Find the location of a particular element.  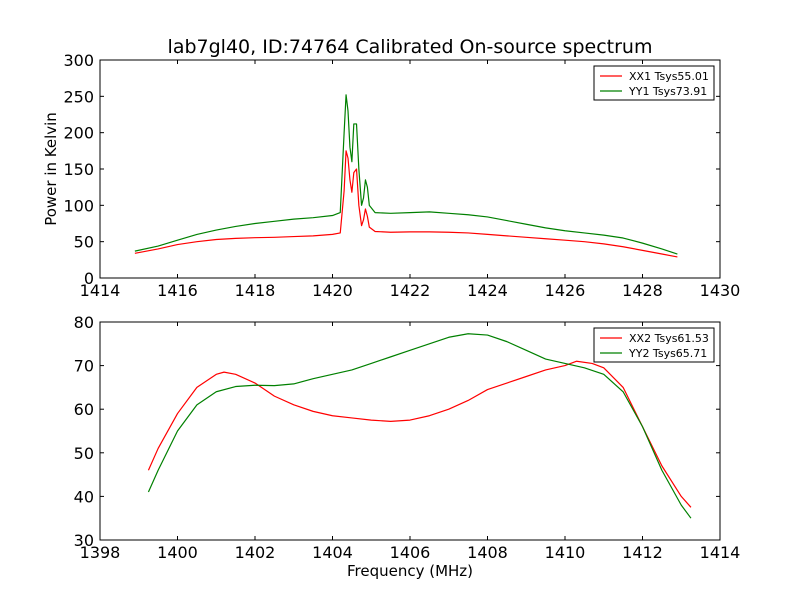

legend: XX2 Tsys61.53 YY2 Tsys65.71 is located at coordinates (654, 345).